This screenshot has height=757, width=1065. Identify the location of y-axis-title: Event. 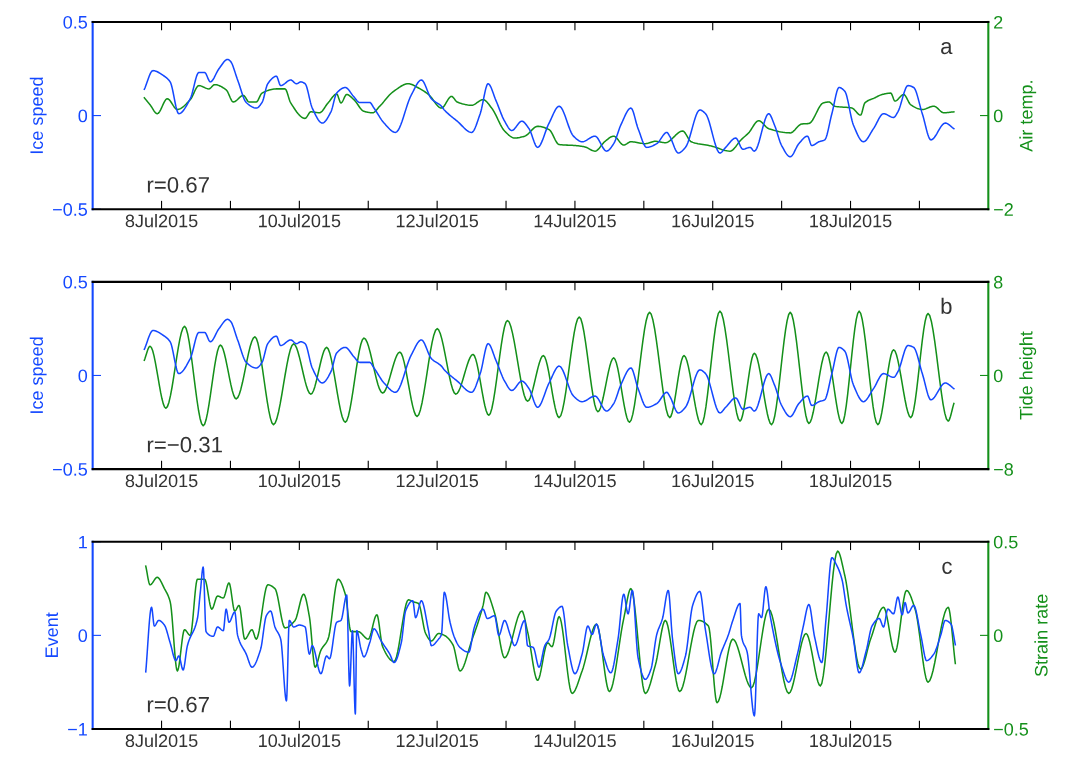
(52, 634).